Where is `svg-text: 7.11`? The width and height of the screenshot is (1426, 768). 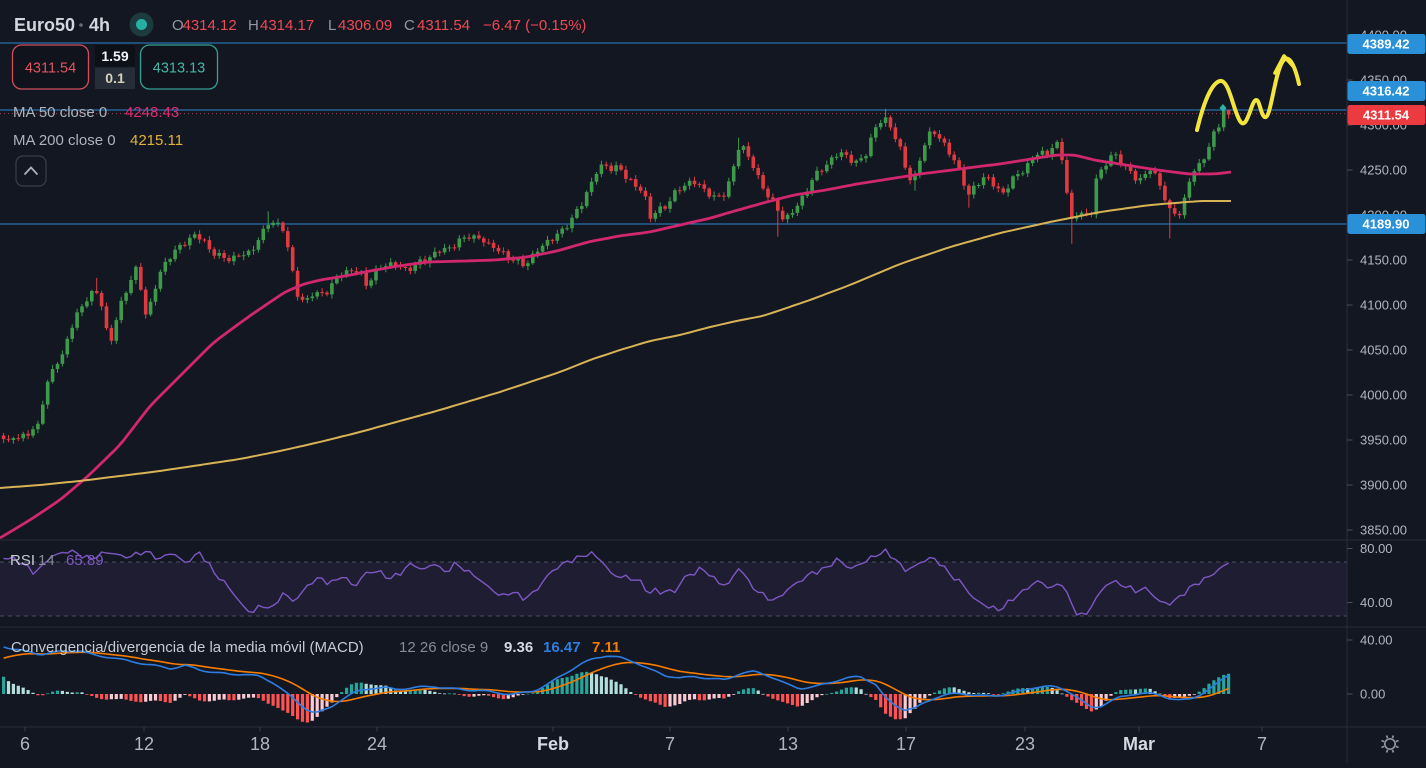 svg-text: 7.11 is located at coordinates (606, 647).